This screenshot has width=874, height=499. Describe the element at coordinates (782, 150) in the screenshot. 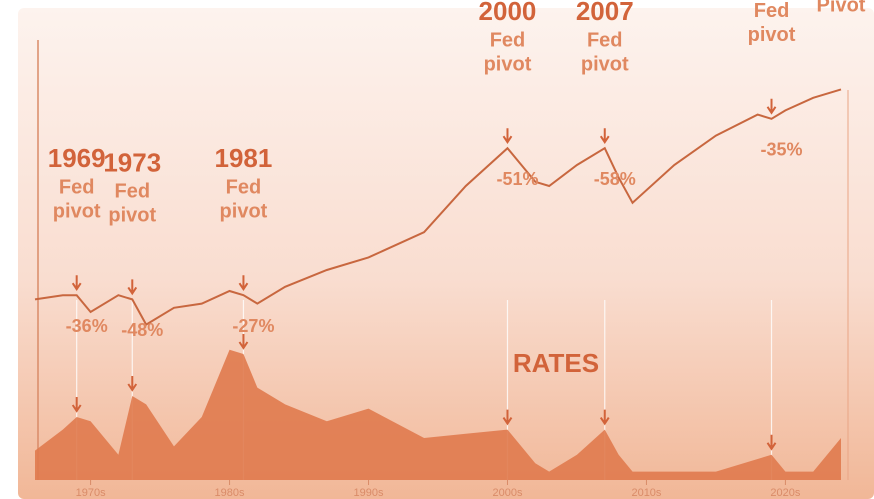

I see `drawdown-label: -35%` at that location.